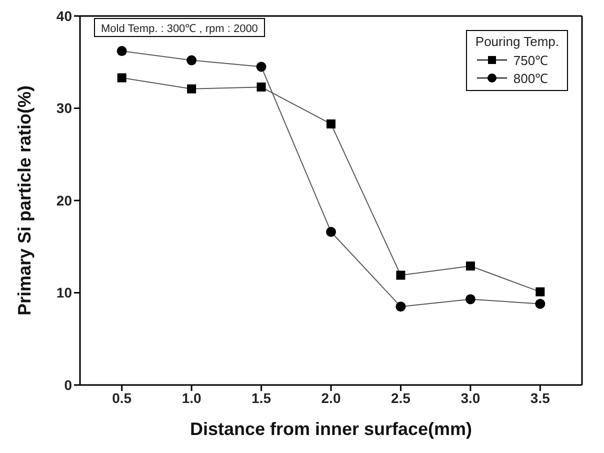 The image size is (604, 453). Describe the element at coordinates (192, 398) in the screenshot. I see `x-tick-label: 1.0` at that location.